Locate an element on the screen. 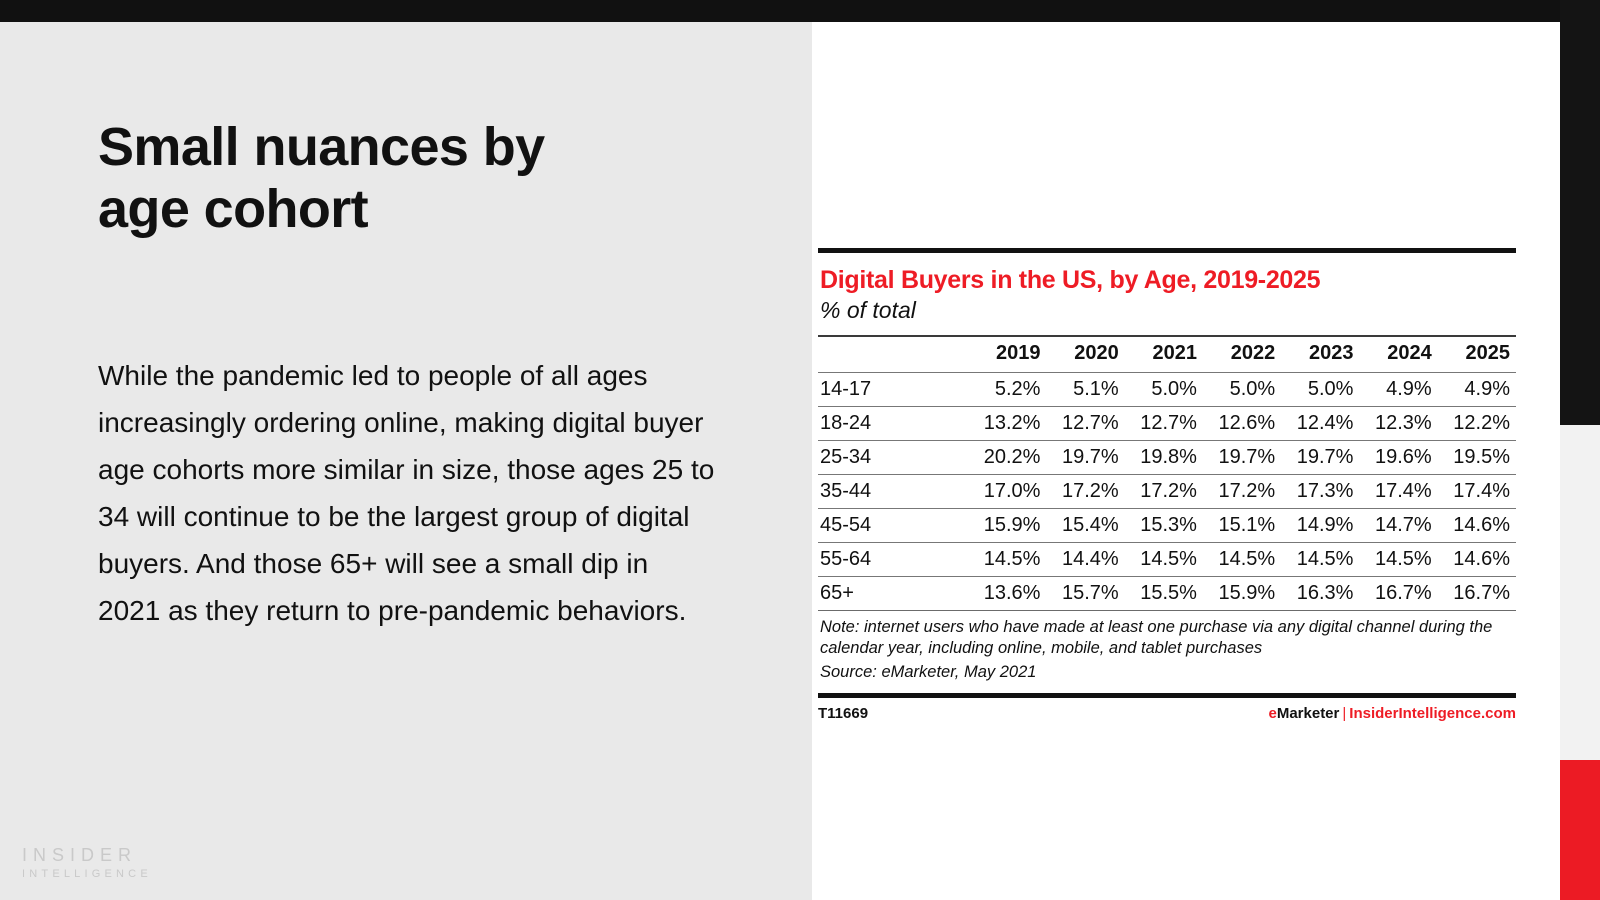 The image size is (1600, 900). cell-14-17-2019: 5.2% is located at coordinates (1017, 388).